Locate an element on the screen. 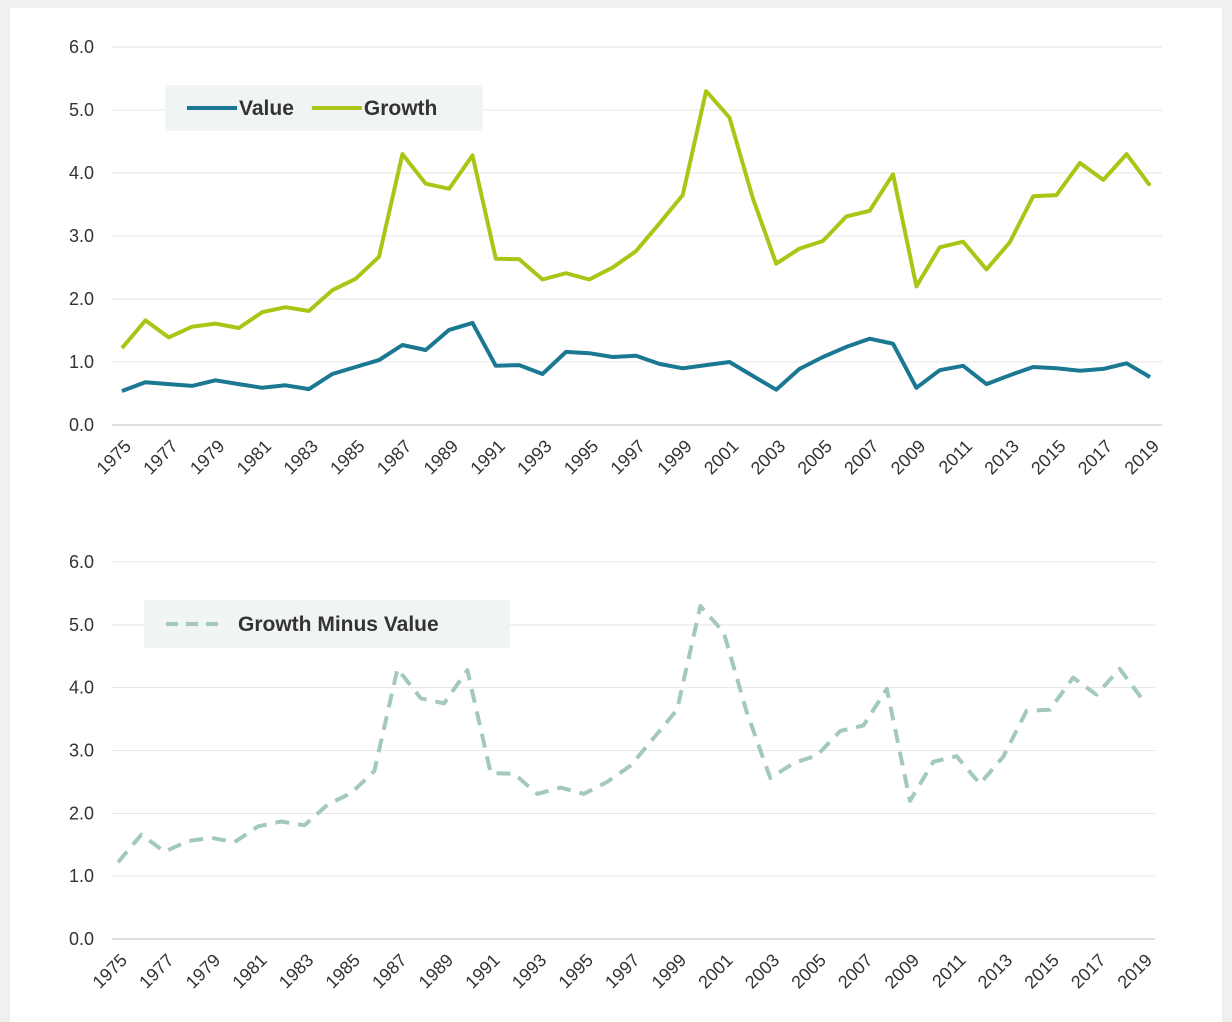 This screenshot has width=1232, height=1022. legend-label: Value is located at coordinates (266, 108).